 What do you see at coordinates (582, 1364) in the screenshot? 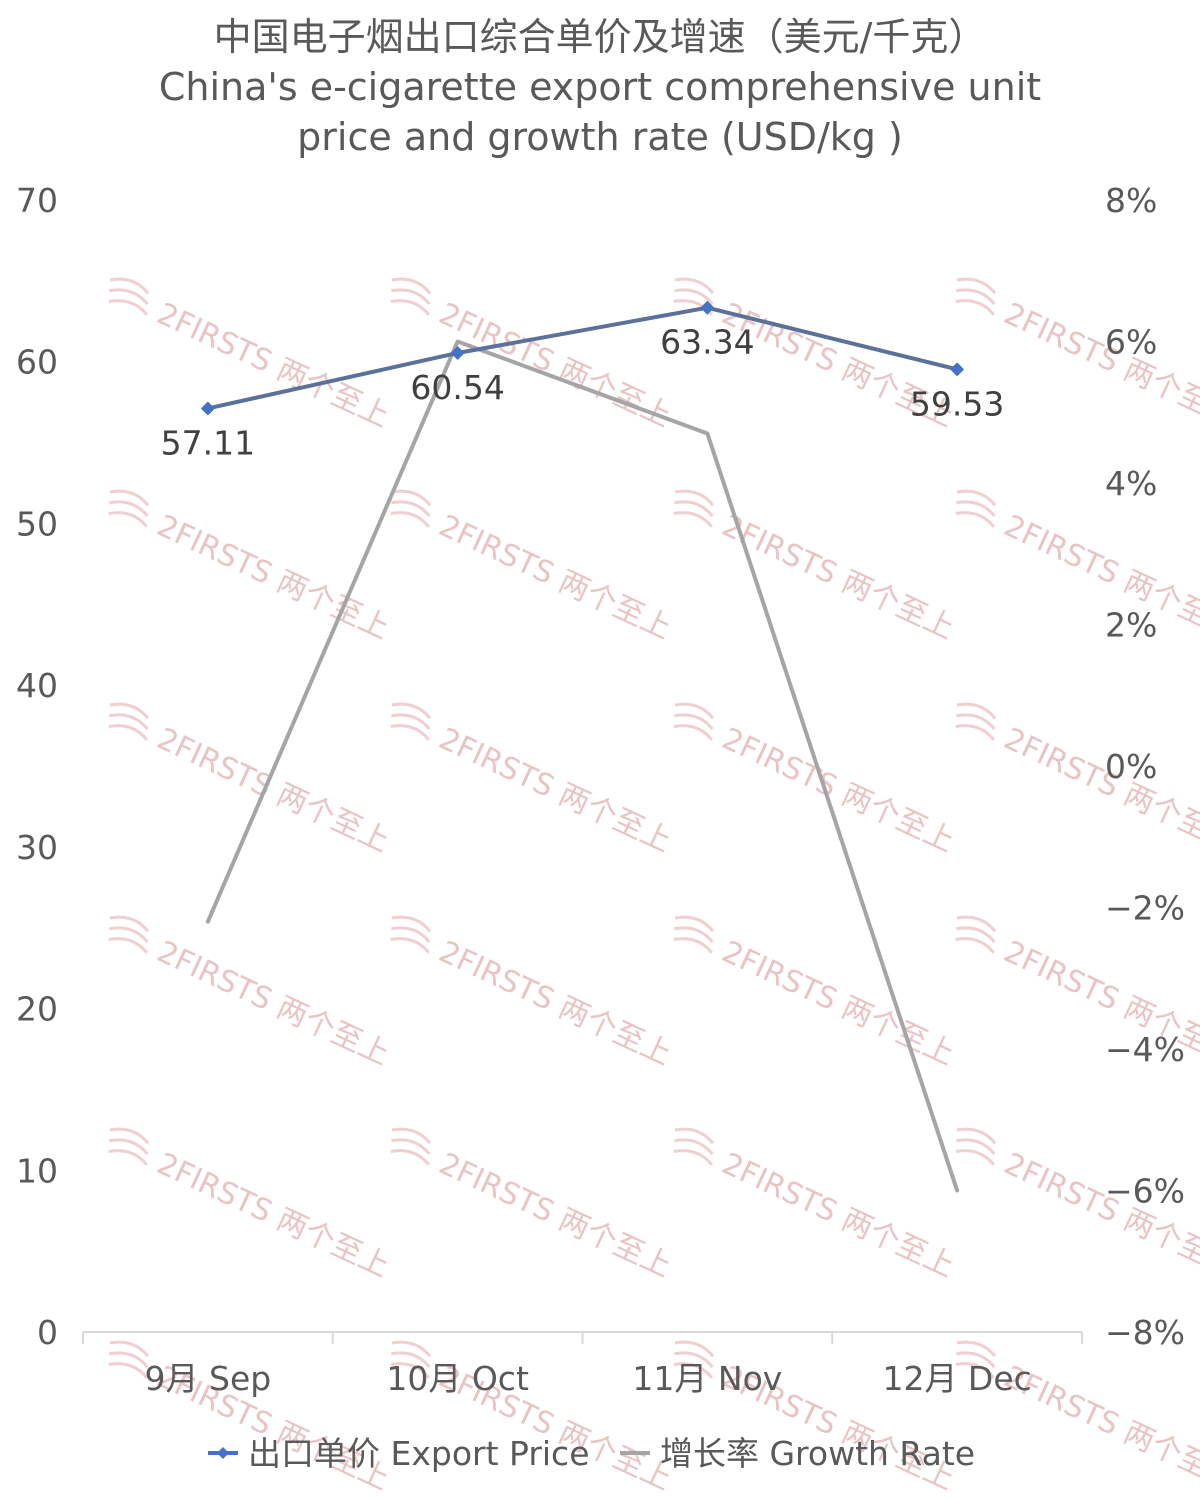
I see `x-axis: 9月 Sep 10月 Oct 11月 Nov 12月 Dec` at bounding box center [582, 1364].